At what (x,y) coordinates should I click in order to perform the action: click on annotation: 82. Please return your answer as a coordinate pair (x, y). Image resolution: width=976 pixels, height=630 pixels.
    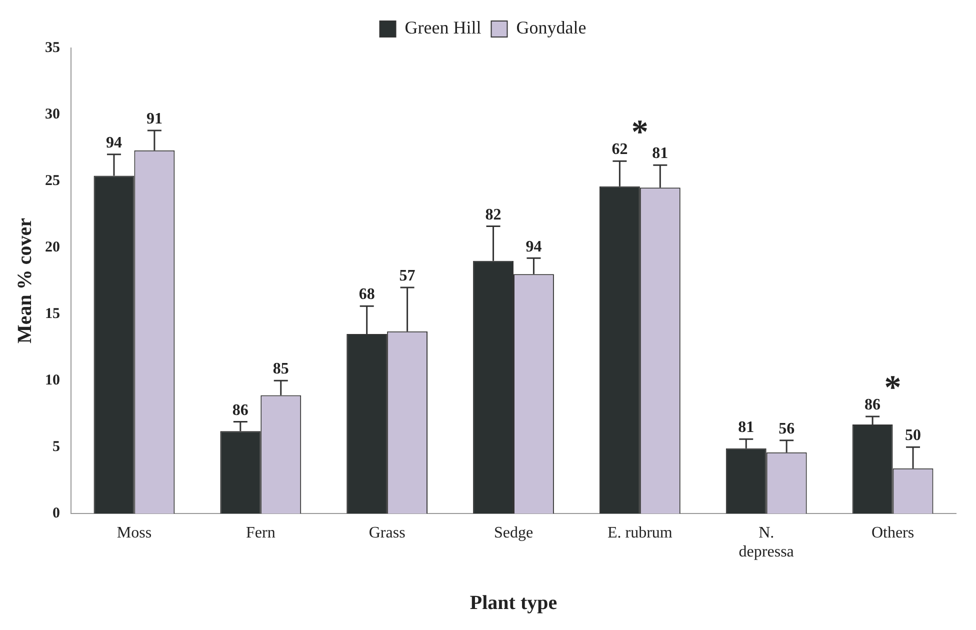
    Looking at the image, I should click on (493, 215).